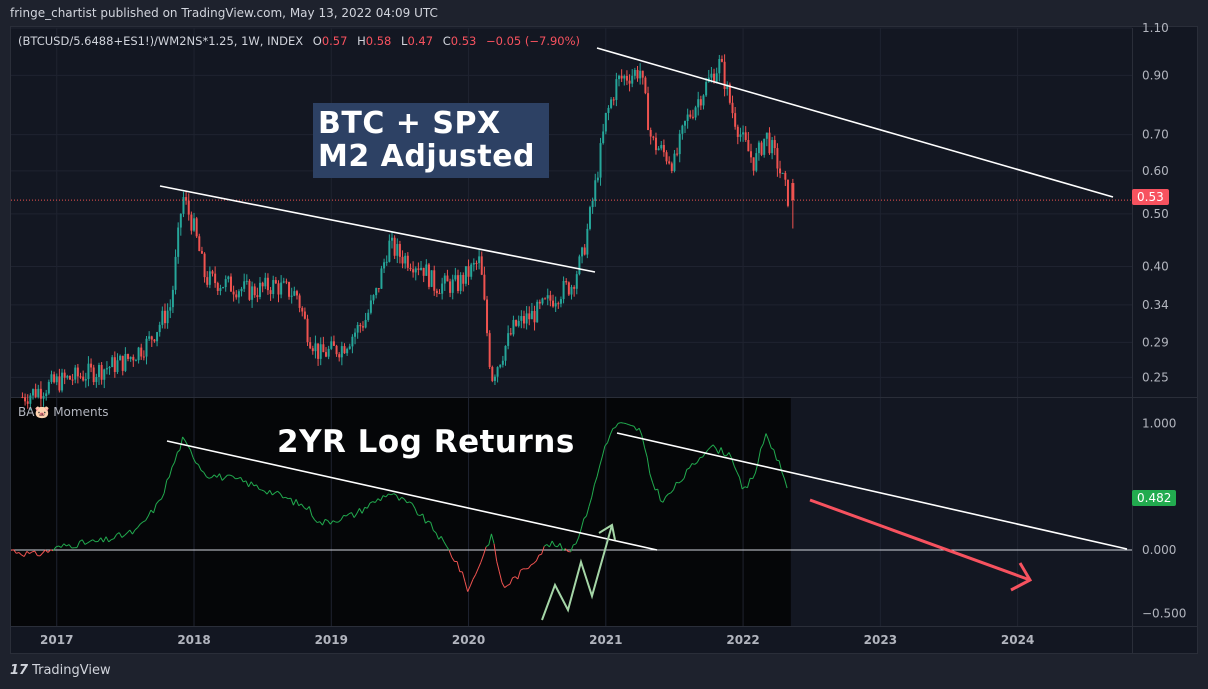  What do you see at coordinates (1159, 550) in the screenshot?
I see `osc-axis-label: 0.000` at bounding box center [1159, 550].